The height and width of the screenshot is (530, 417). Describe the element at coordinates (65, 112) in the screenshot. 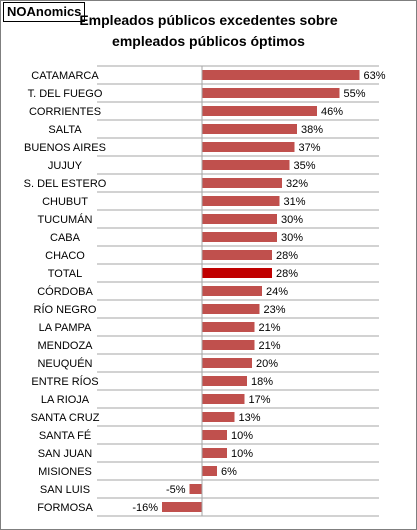

I see `category-label-2: CORRIENTES` at that location.